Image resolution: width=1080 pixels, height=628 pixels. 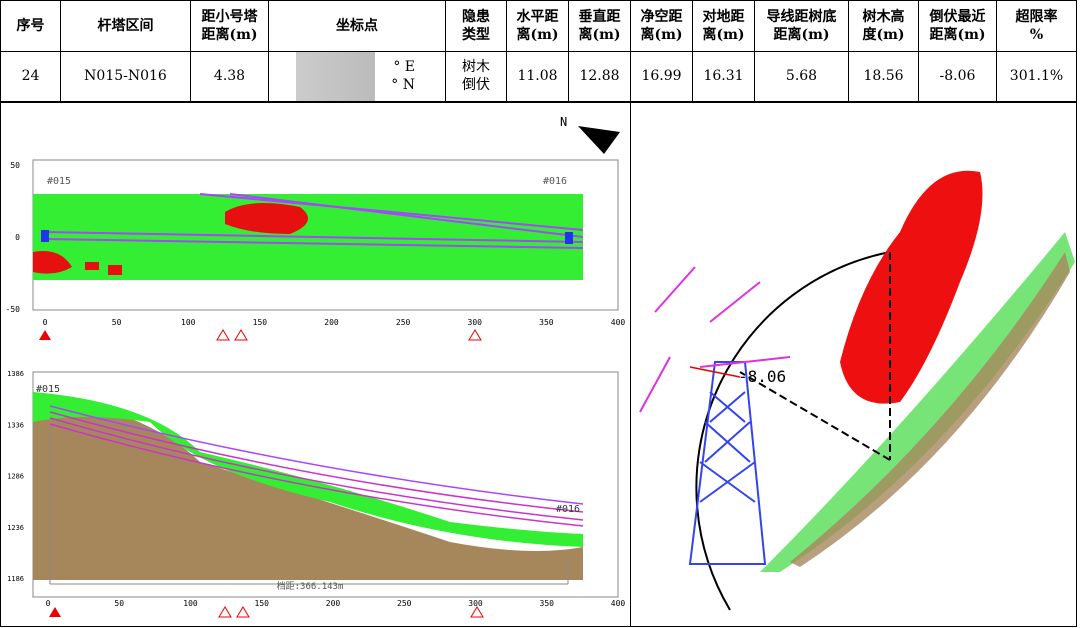 What do you see at coordinates (229, 26) in the screenshot?
I see `header-cell: 距小号塔 距离(m)` at bounding box center [229, 26].